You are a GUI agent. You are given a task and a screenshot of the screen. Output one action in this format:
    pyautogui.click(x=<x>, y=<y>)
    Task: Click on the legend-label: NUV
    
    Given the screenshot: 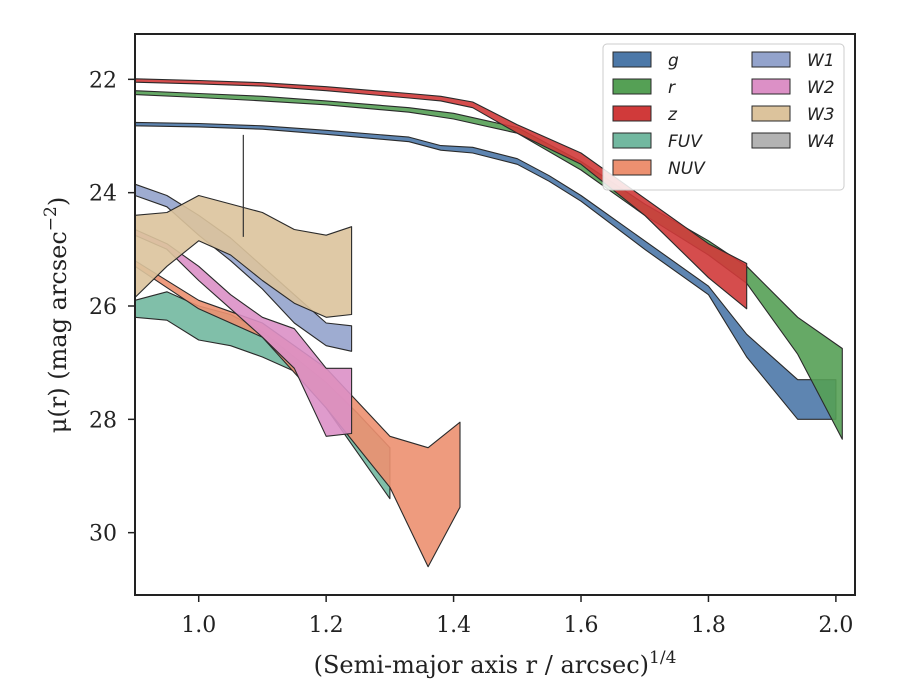 What is the action you would take?
    pyautogui.click(x=687, y=169)
    